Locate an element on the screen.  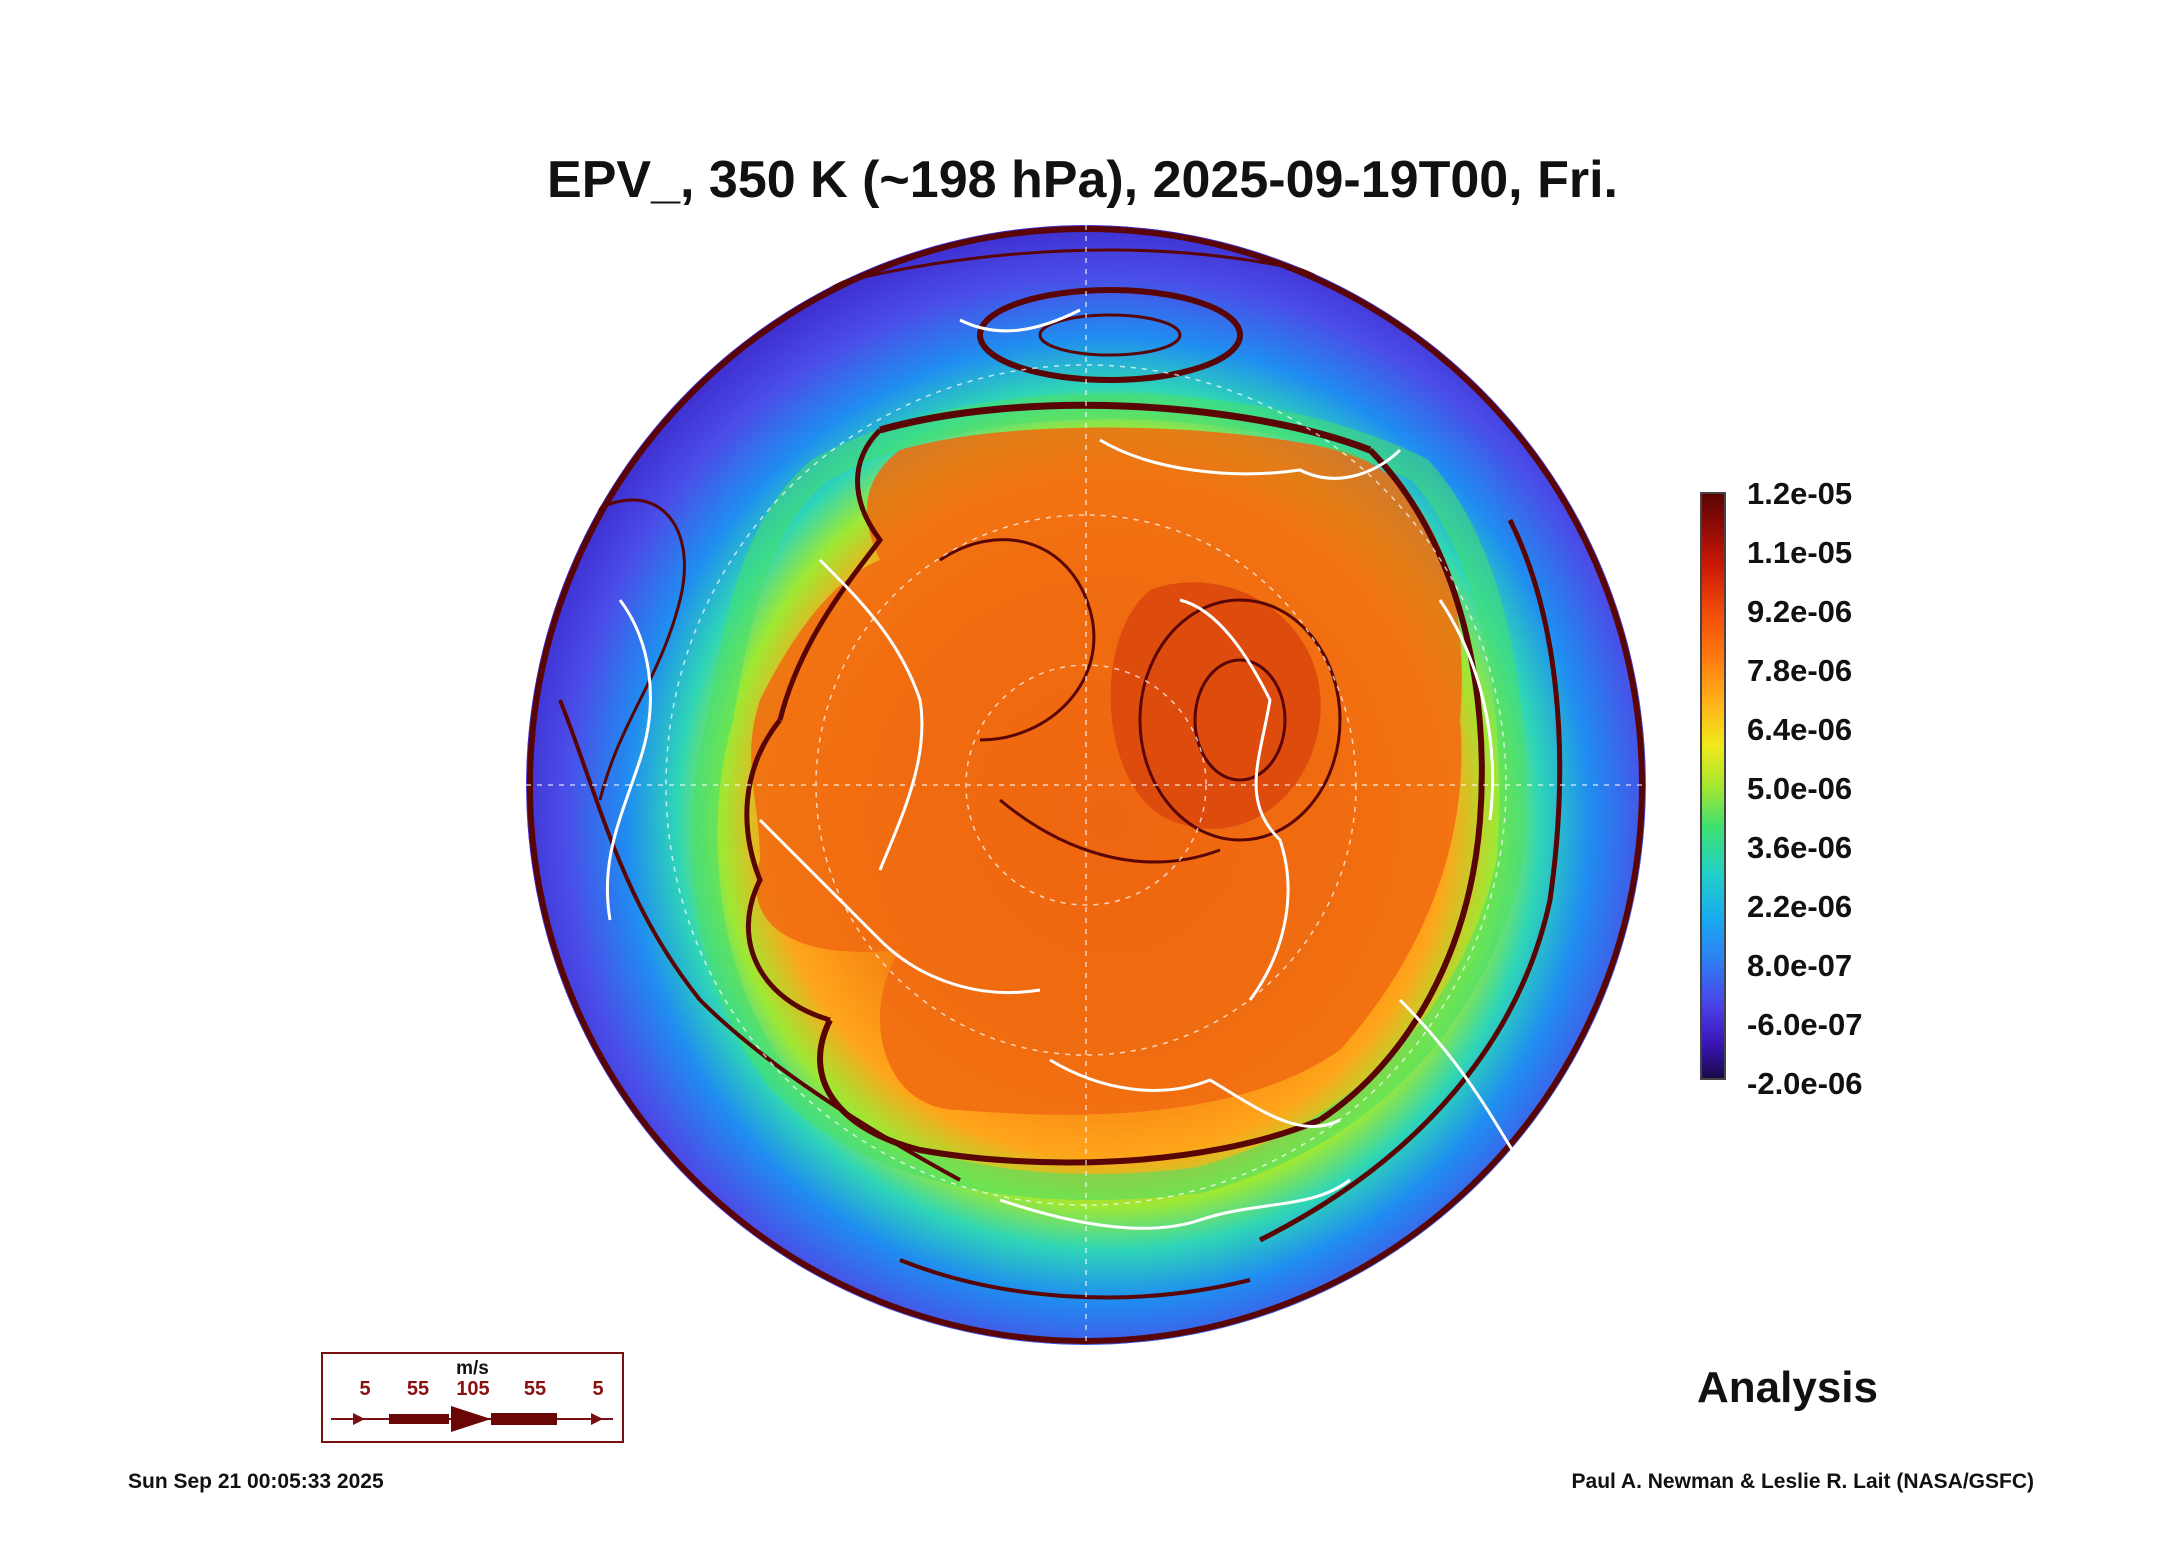
wind-legend-unit: m/s is located at coordinates (472, 1368).